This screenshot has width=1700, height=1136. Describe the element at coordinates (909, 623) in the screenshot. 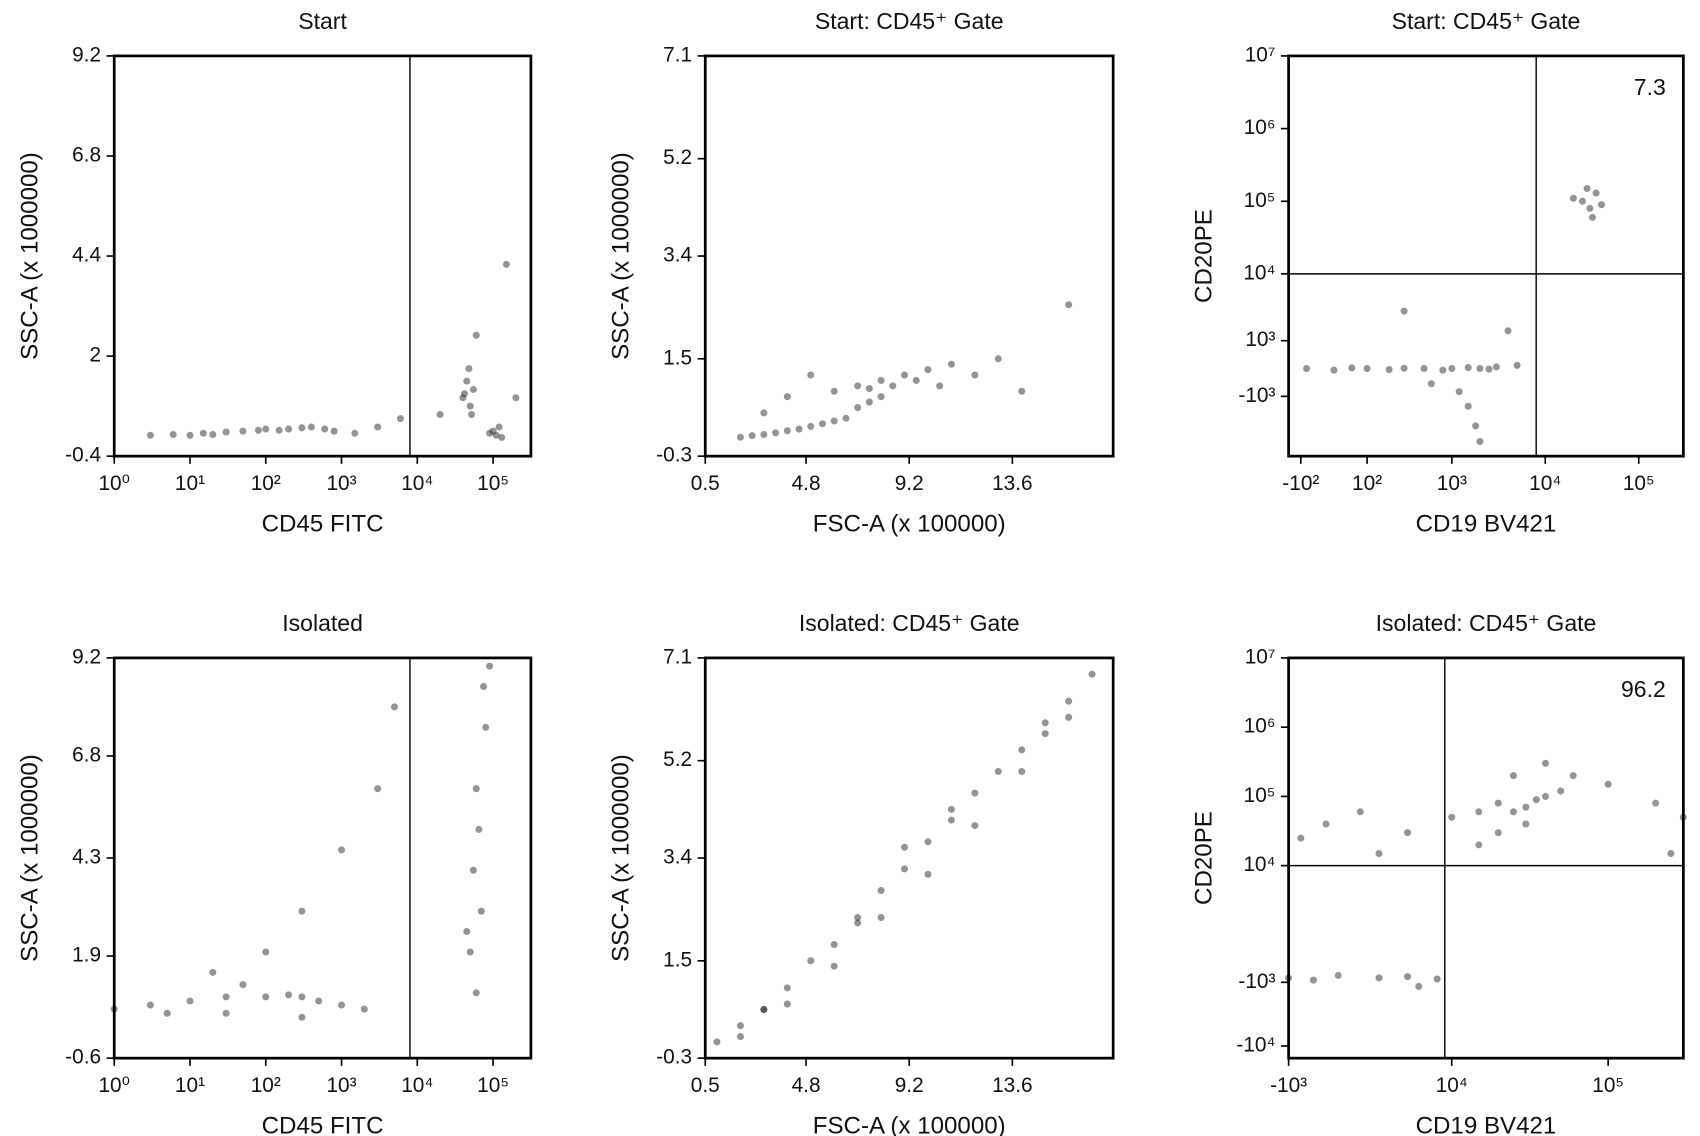

I see `panel-title: Isolated: CD45⁺ Gate` at that location.